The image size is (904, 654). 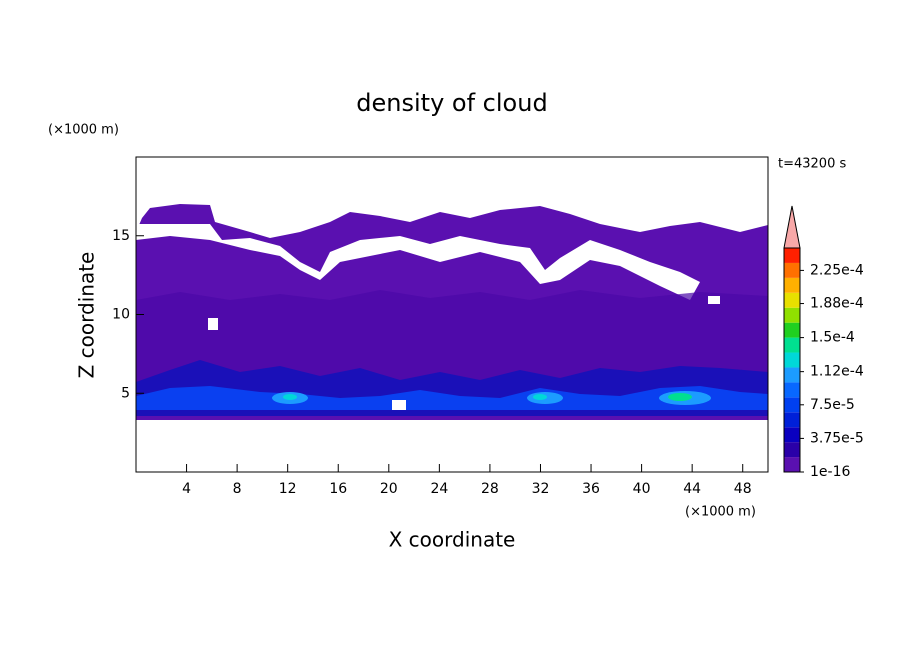 I want to click on x-tick-label: 12, so click(x=288, y=489).